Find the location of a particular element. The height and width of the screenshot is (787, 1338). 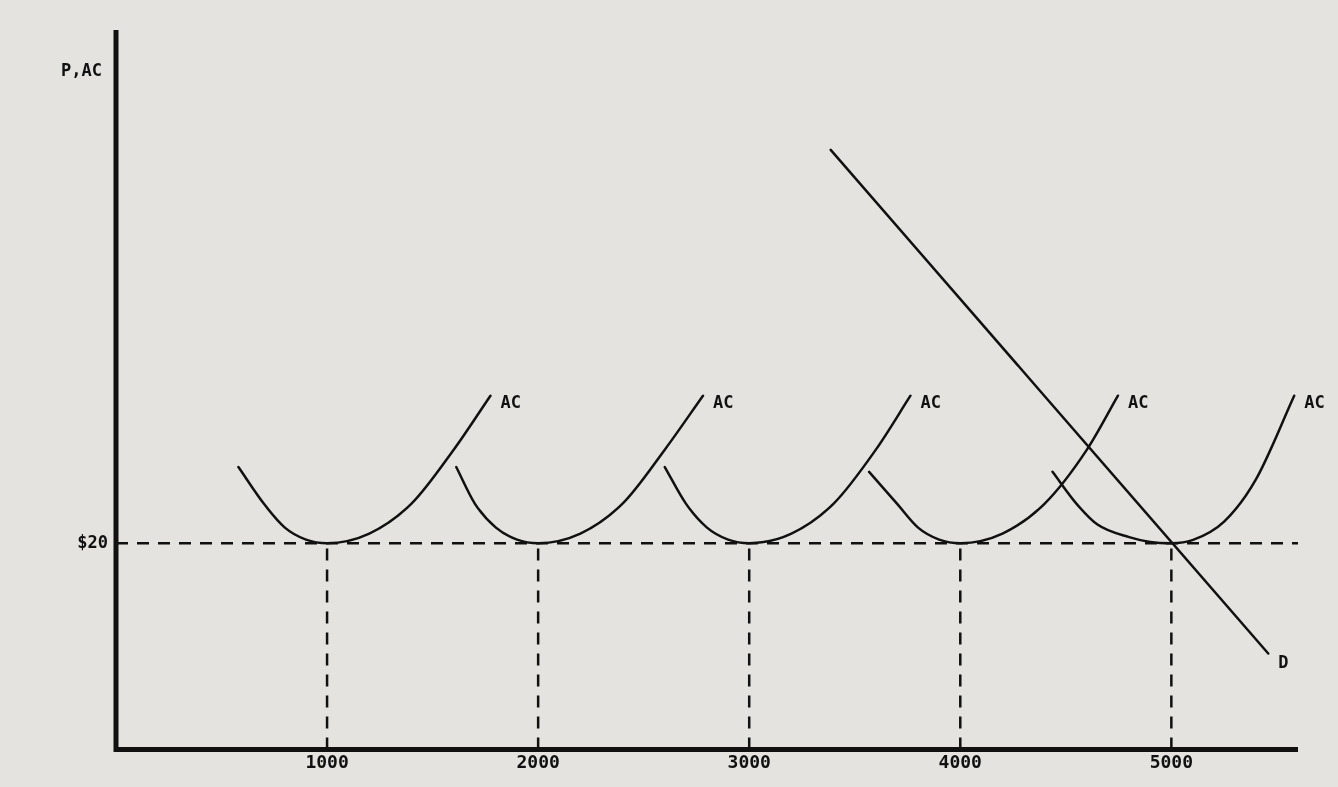

x-tick-label: 3000 is located at coordinates (749, 761).